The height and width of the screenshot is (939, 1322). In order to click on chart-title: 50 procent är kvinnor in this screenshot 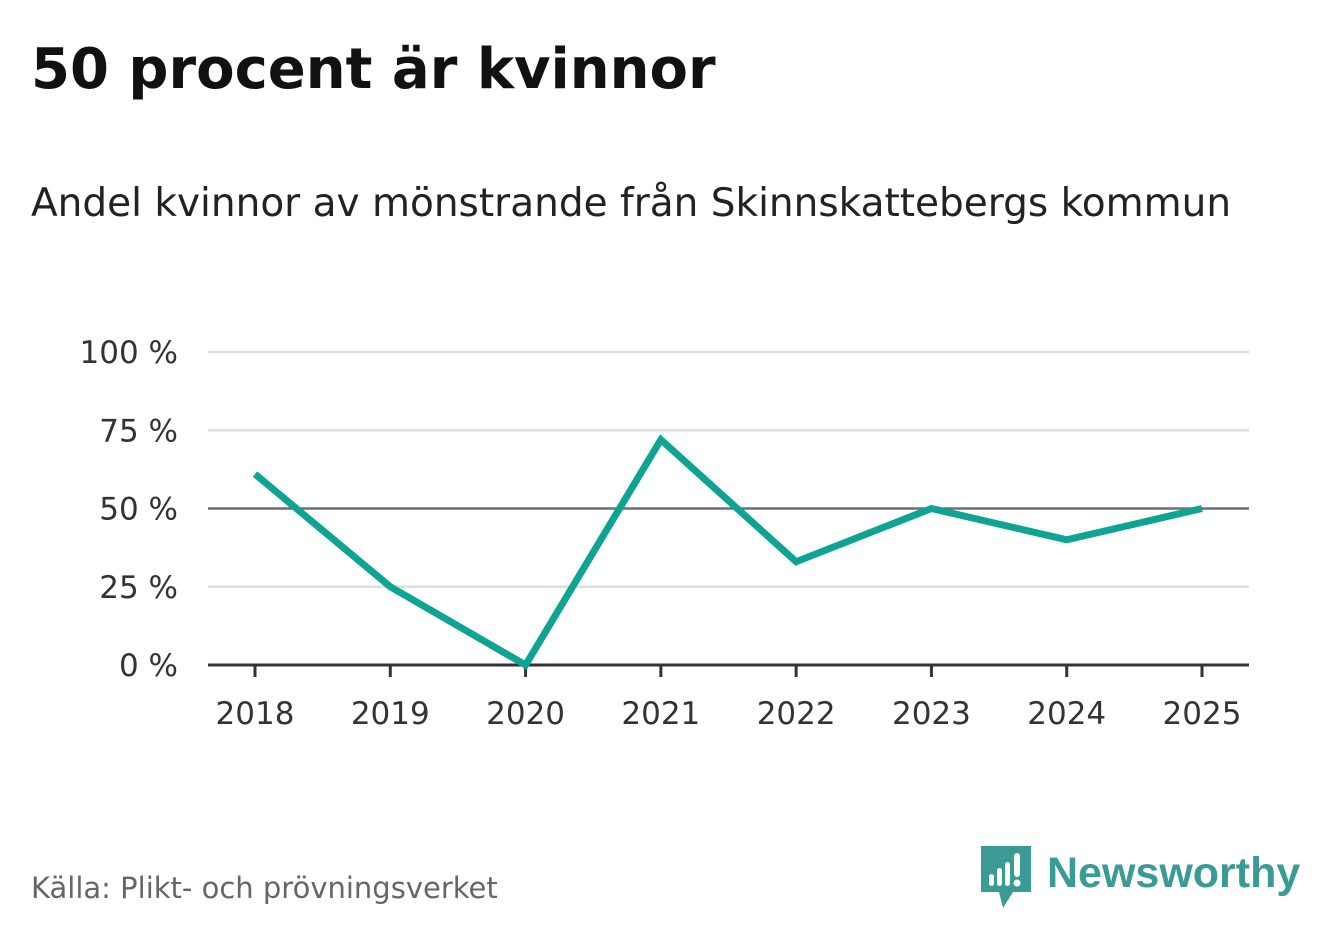, I will do `click(373, 69)`.